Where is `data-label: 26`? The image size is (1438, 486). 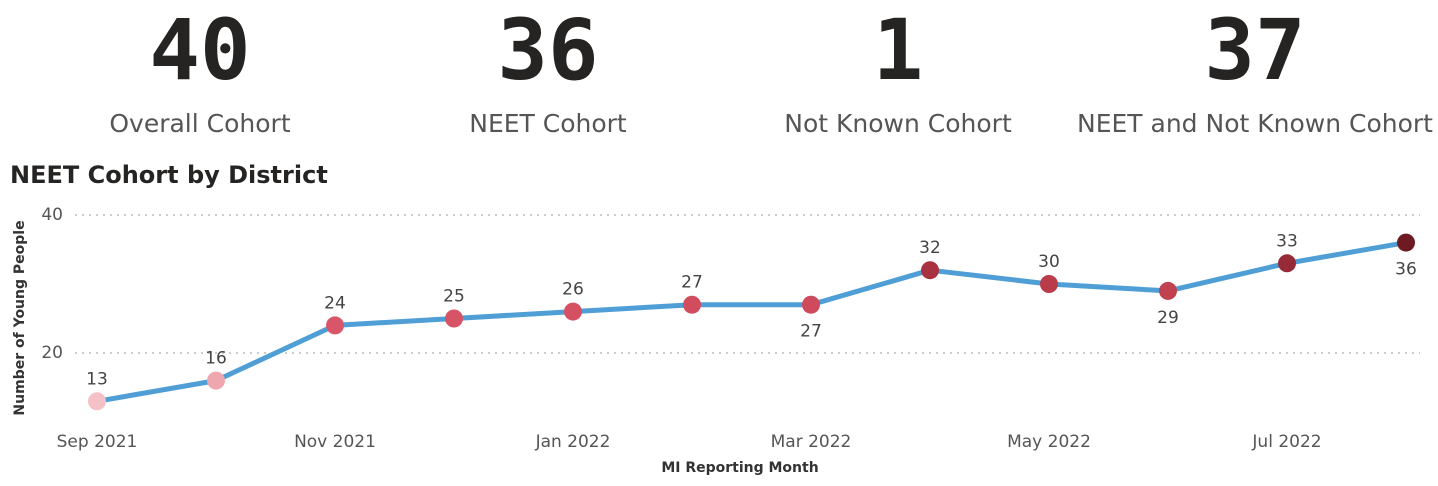
data-label: 26 is located at coordinates (573, 290).